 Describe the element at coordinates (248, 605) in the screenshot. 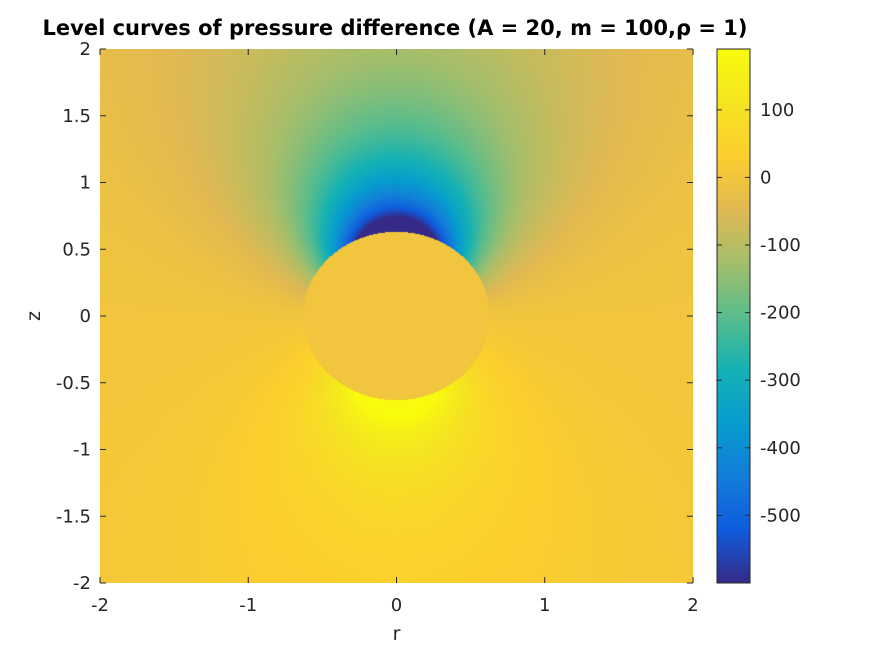

I see `x-tick-label: -1` at that location.